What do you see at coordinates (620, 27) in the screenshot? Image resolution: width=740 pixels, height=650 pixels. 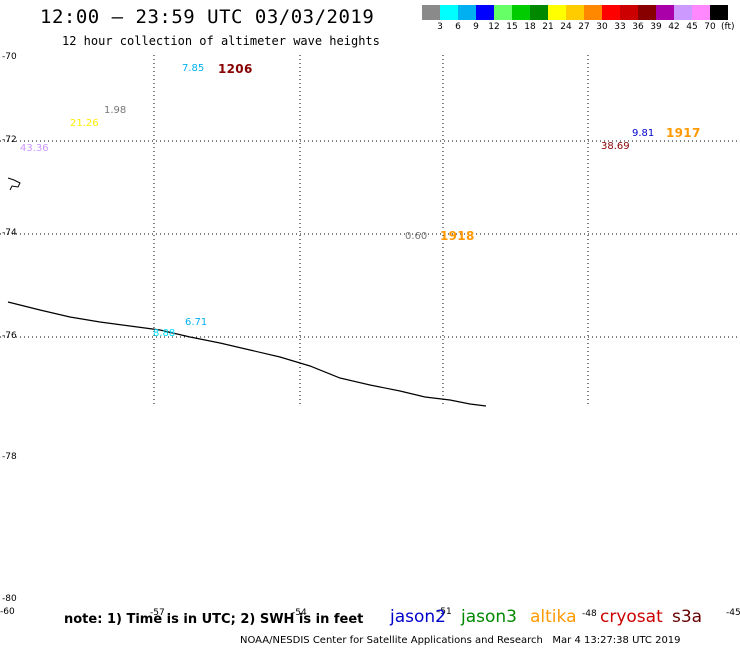 I see `scale-label: 33` at bounding box center [620, 27].